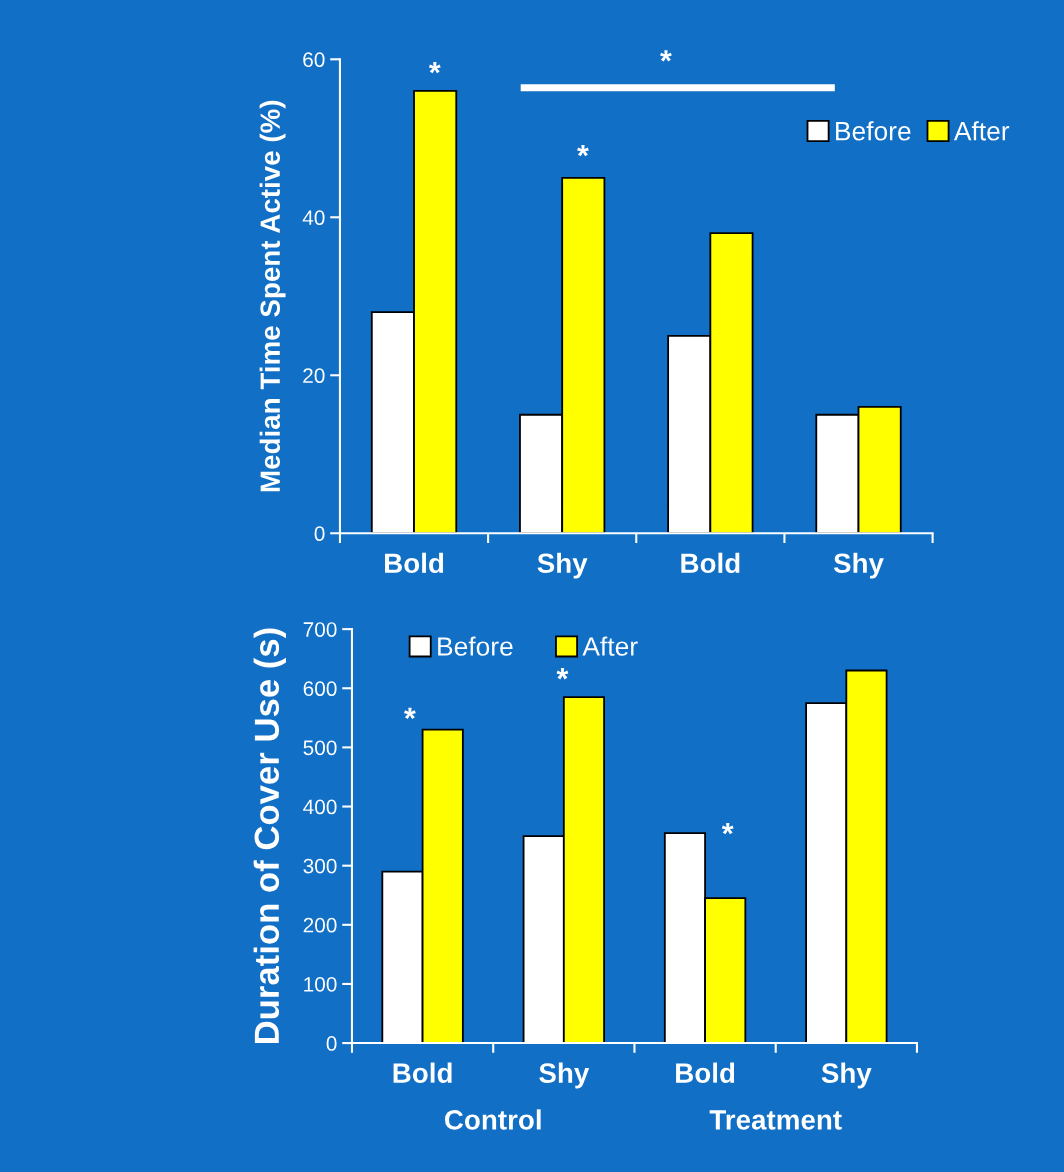 The height and width of the screenshot is (1172, 1064). What do you see at coordinates (314, 60) in the screenshot?
I see `y-tick-label: 60` at bounding box center [314, 60].